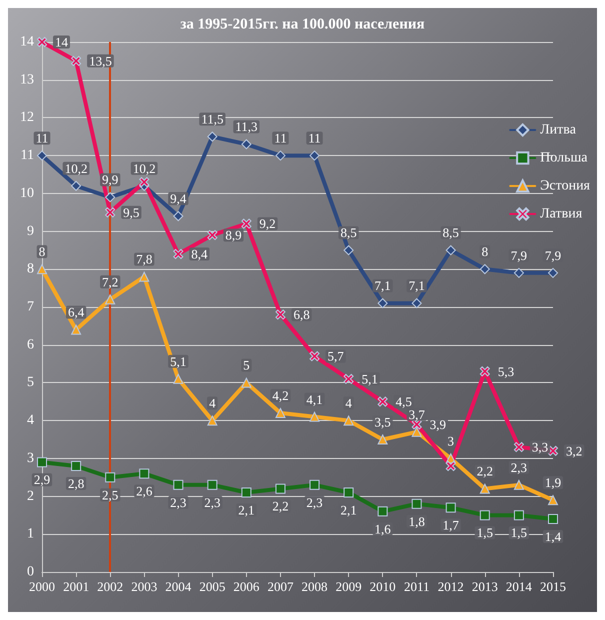  I want to click on y-tick-label: 3, so click(30, 458).